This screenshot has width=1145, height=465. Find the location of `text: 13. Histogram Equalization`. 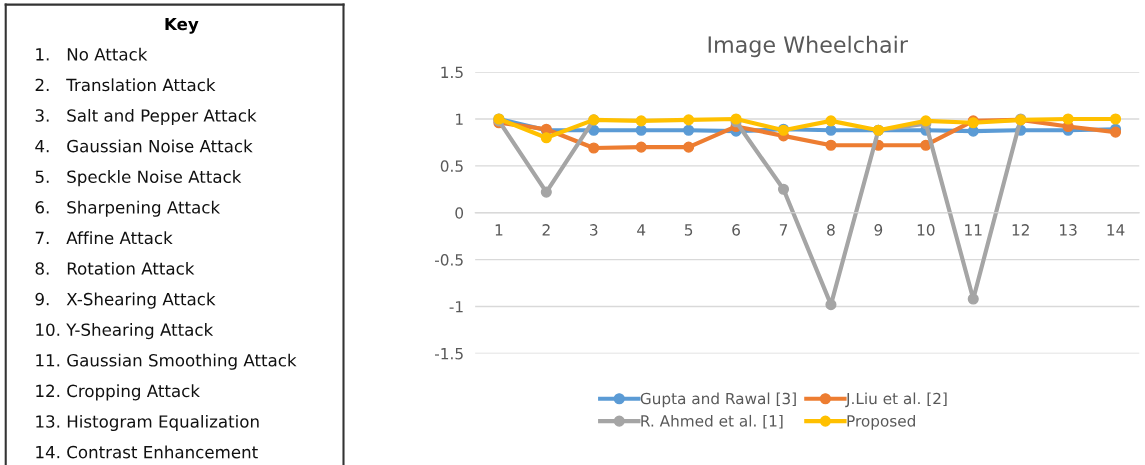

text: 13. Histogram Equalization is located at coordinates (147, 423).